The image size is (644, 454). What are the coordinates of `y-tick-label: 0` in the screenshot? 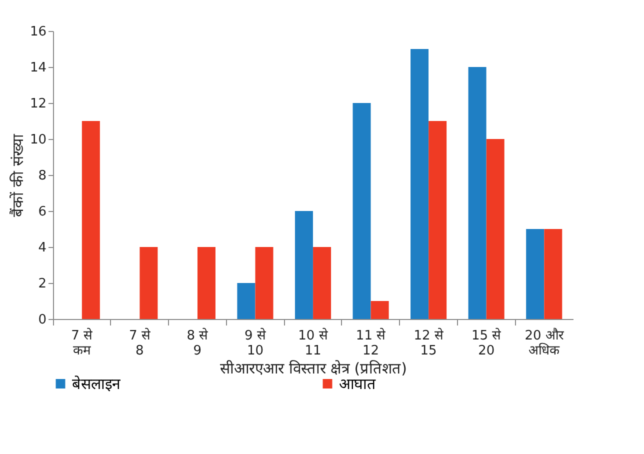 It's located at (42, 320).